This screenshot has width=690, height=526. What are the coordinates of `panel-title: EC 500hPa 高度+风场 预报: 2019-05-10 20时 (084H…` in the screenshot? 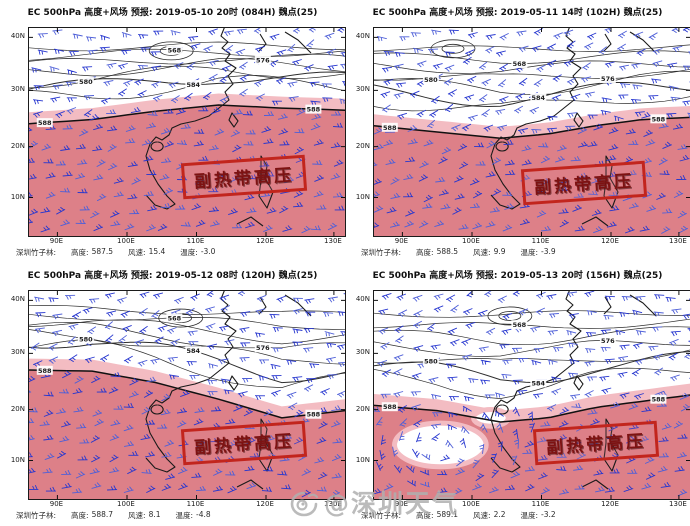 It's located at (172, 13).